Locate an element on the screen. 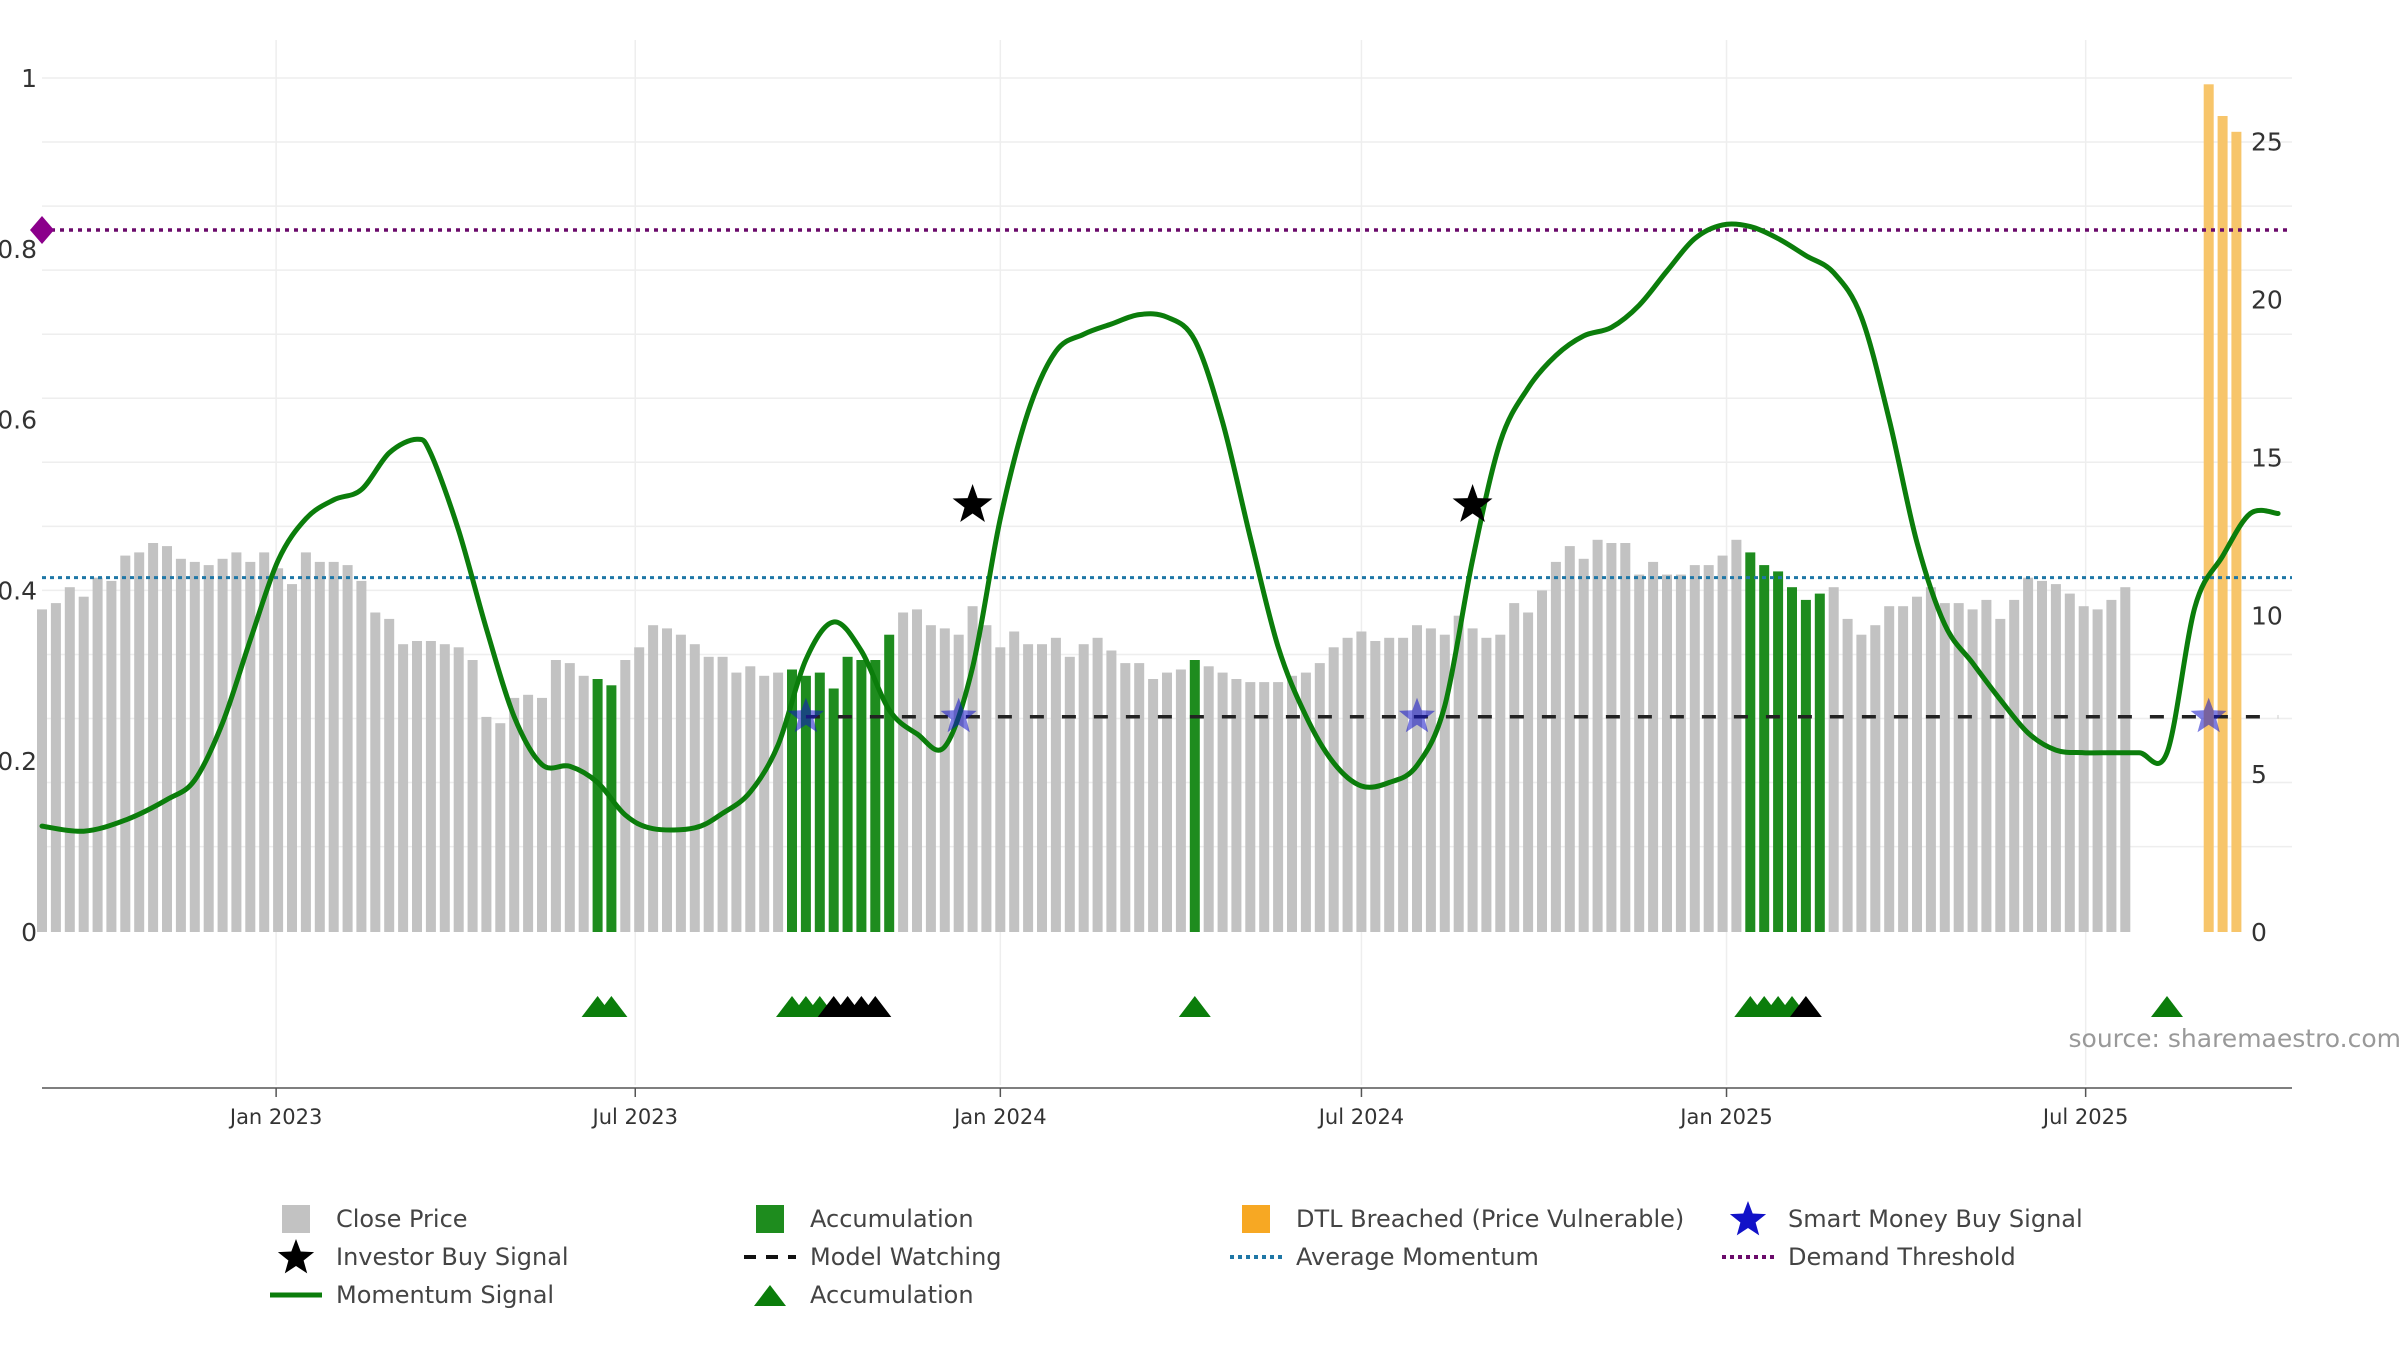 This screenshot has height=1350, width=2400. x-tick-label: Jan 2025 is located at coordinates (1725, 1117).